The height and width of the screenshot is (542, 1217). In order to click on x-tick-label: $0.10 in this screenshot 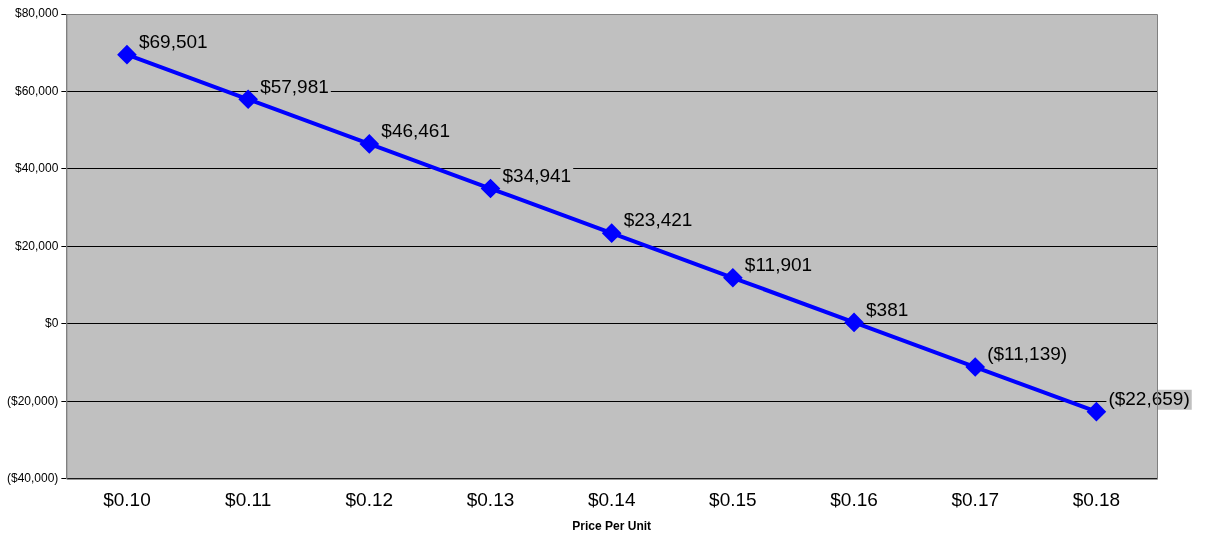, I will do `click(127, 500)`.